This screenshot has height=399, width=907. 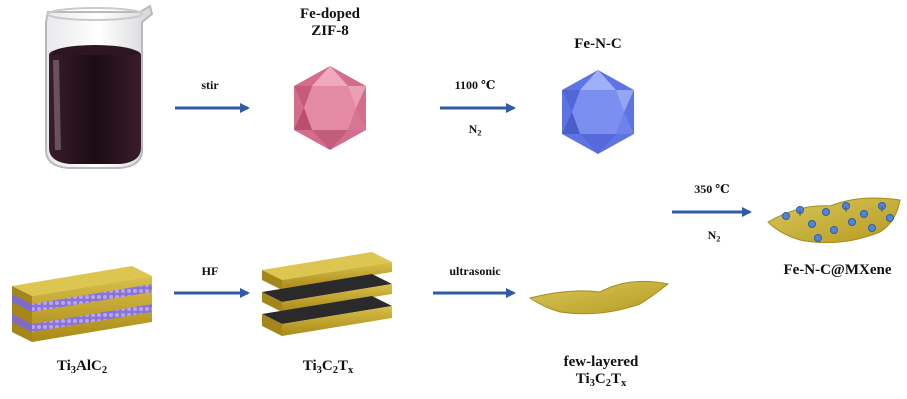 I want to click on stir-label: stir, so click(x=210, y=85).